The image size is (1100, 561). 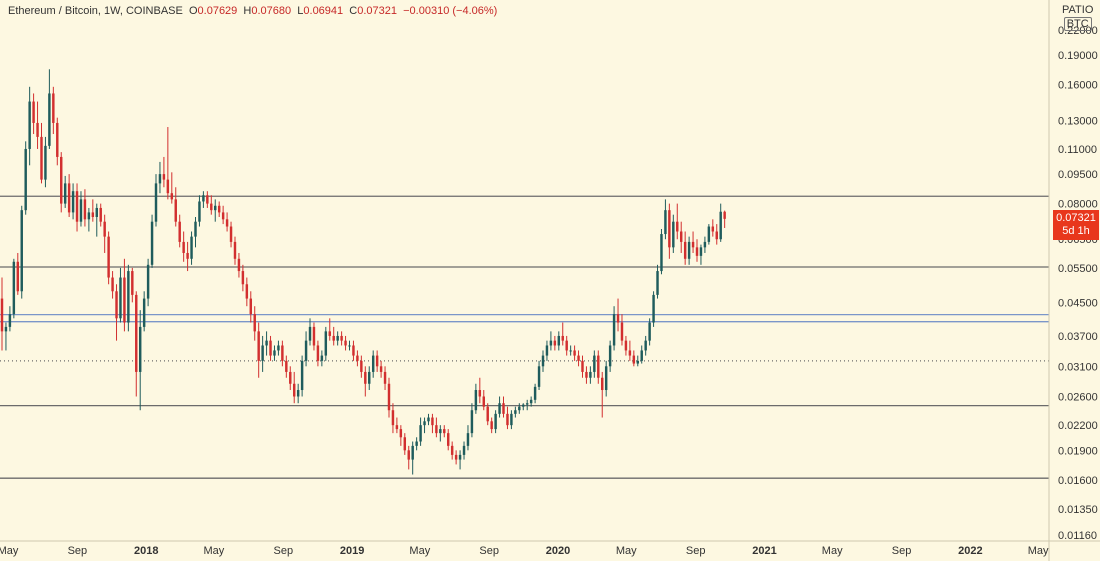 I want to click on price-tick-label: 0.03100, so click(x=1078, y=367).